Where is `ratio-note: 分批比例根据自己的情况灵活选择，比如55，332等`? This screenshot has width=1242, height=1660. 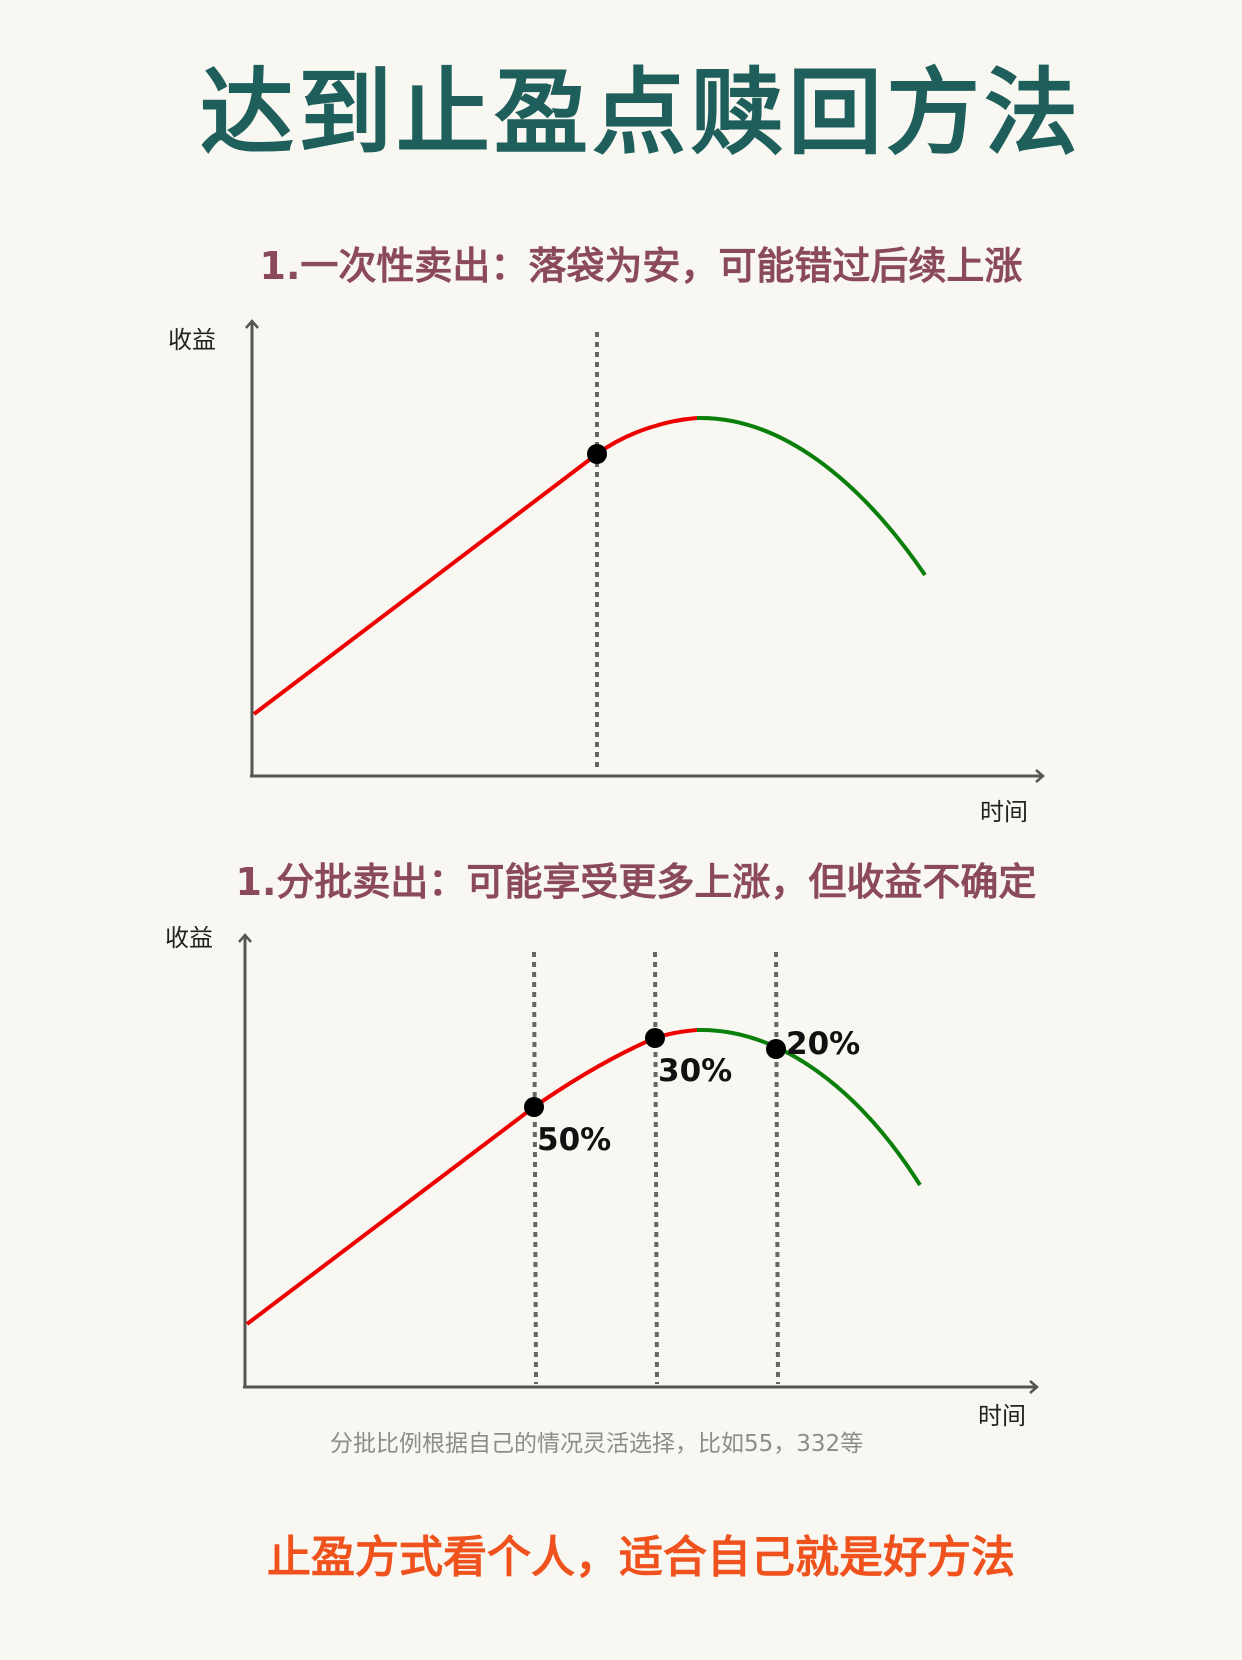
ratio-note: 分批比例根据自己的情况灵活选择，比如55，332等 is located at coordinates (597, 1444).